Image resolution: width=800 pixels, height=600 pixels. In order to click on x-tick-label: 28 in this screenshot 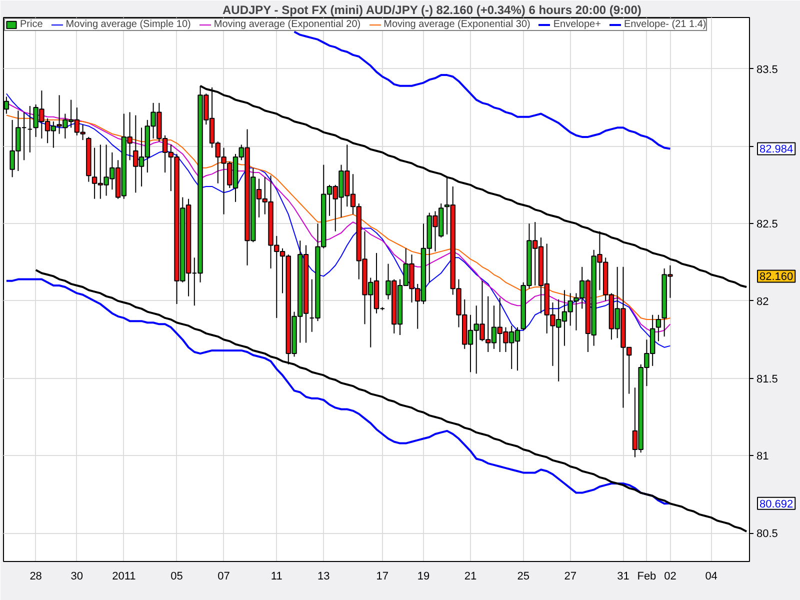, I will do `click(36, 576)`.